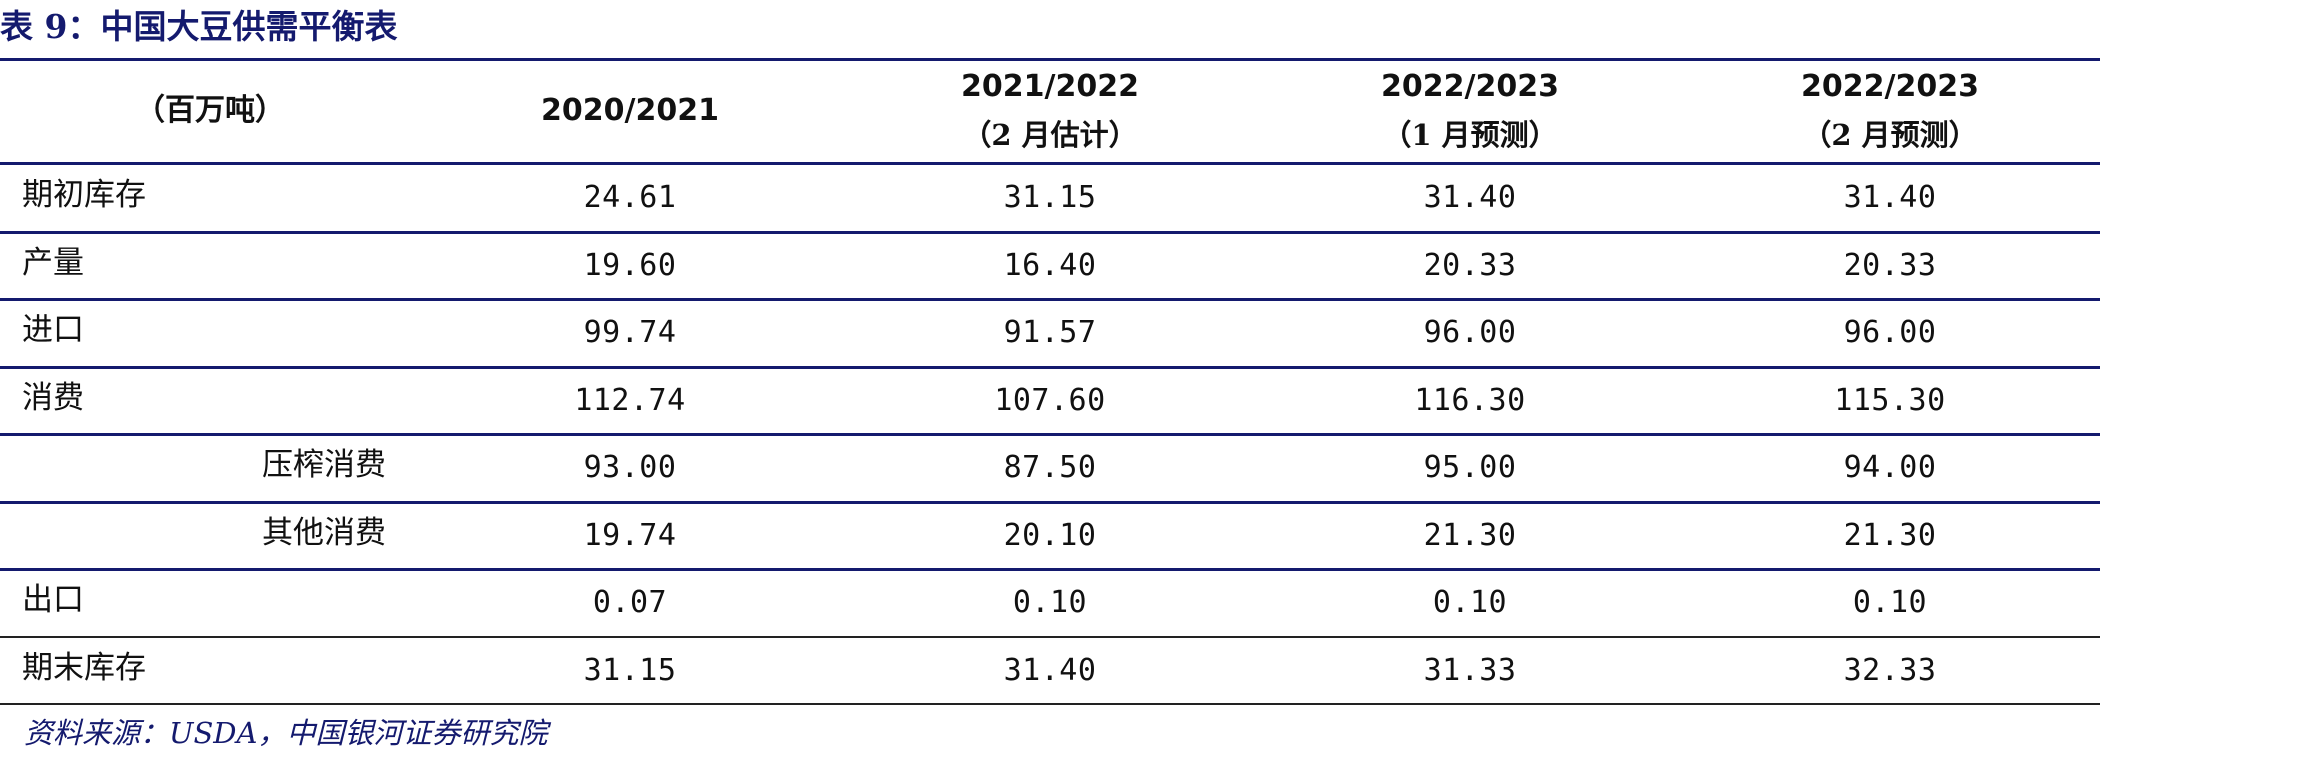 This screenshot has height=758, width=2303. I want to click on table-cell: 115.30, so click(1890, 400).